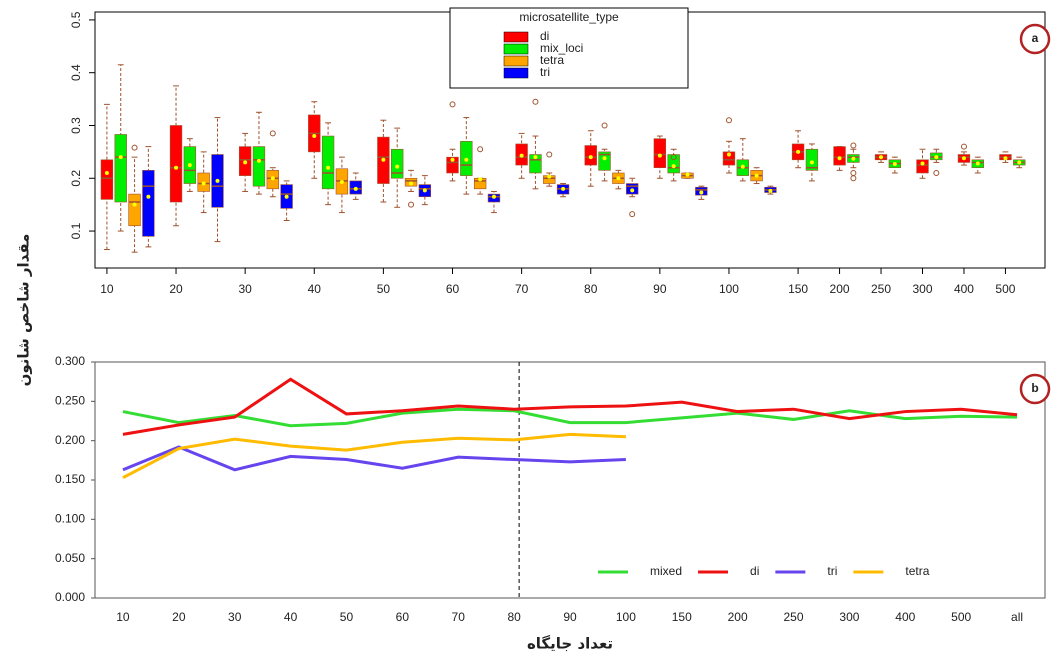  What do you see at coordinates (591, 289) in the screenshot?
I see `x-tick-label: 80` at bounding box center [591, 289].